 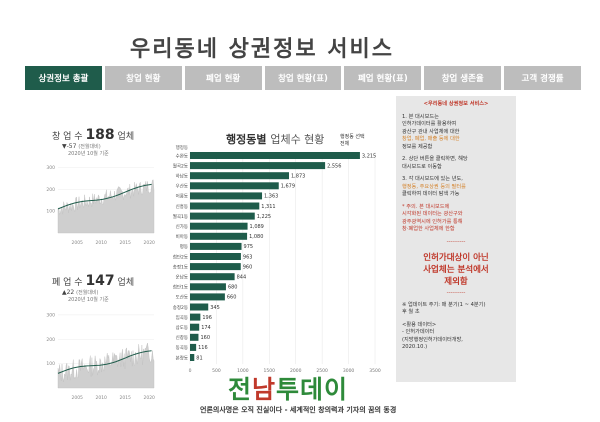 I want to click on news-logo: 전남투데이, so click(x=288, y=388).